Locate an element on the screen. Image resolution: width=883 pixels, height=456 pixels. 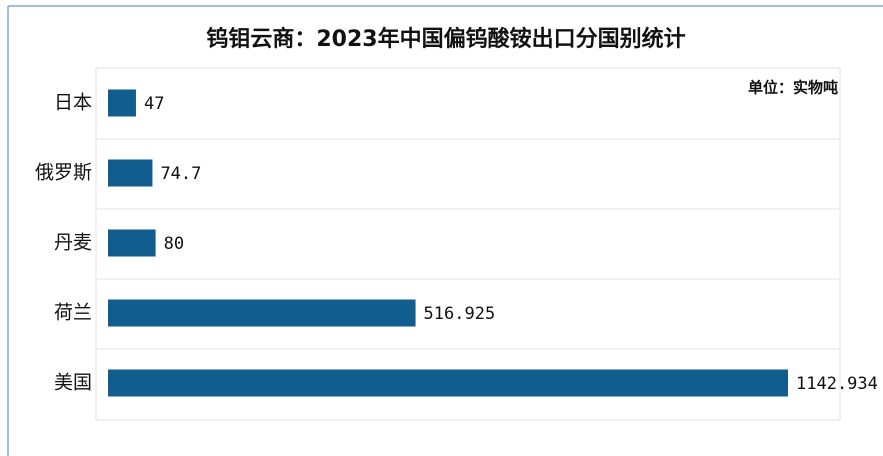
unit-label: 单位：实物吨 is located at coordinates (793, 88).